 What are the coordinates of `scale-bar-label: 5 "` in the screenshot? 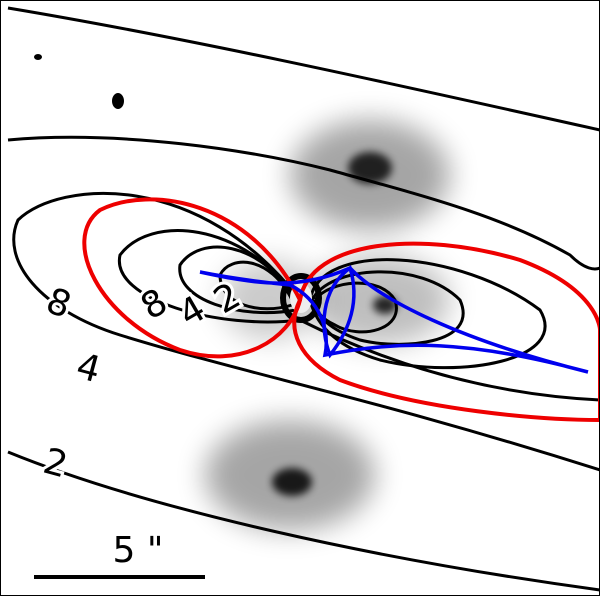 It's located at (138, 550).